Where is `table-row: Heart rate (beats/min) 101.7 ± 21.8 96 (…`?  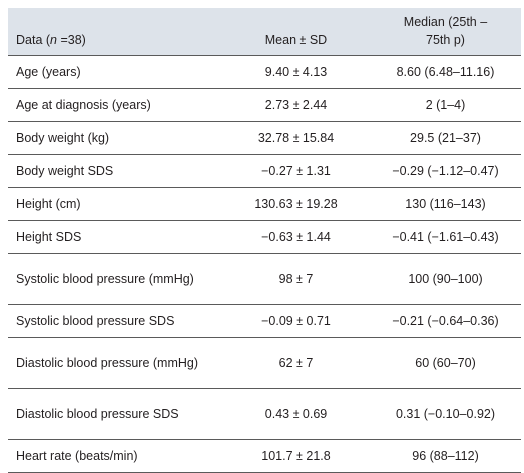
table-row: Heart rate (beats/min) 101.7 ± 21.8 96 (… is located at coordinates (264, 456).